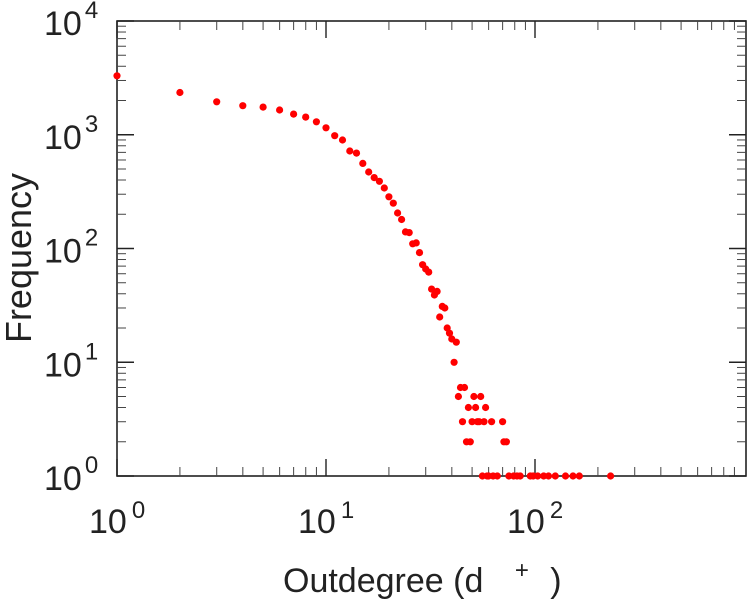 The image size is (749, 600). I want to click on y-tick-label: 10 2, so click(71, 248).